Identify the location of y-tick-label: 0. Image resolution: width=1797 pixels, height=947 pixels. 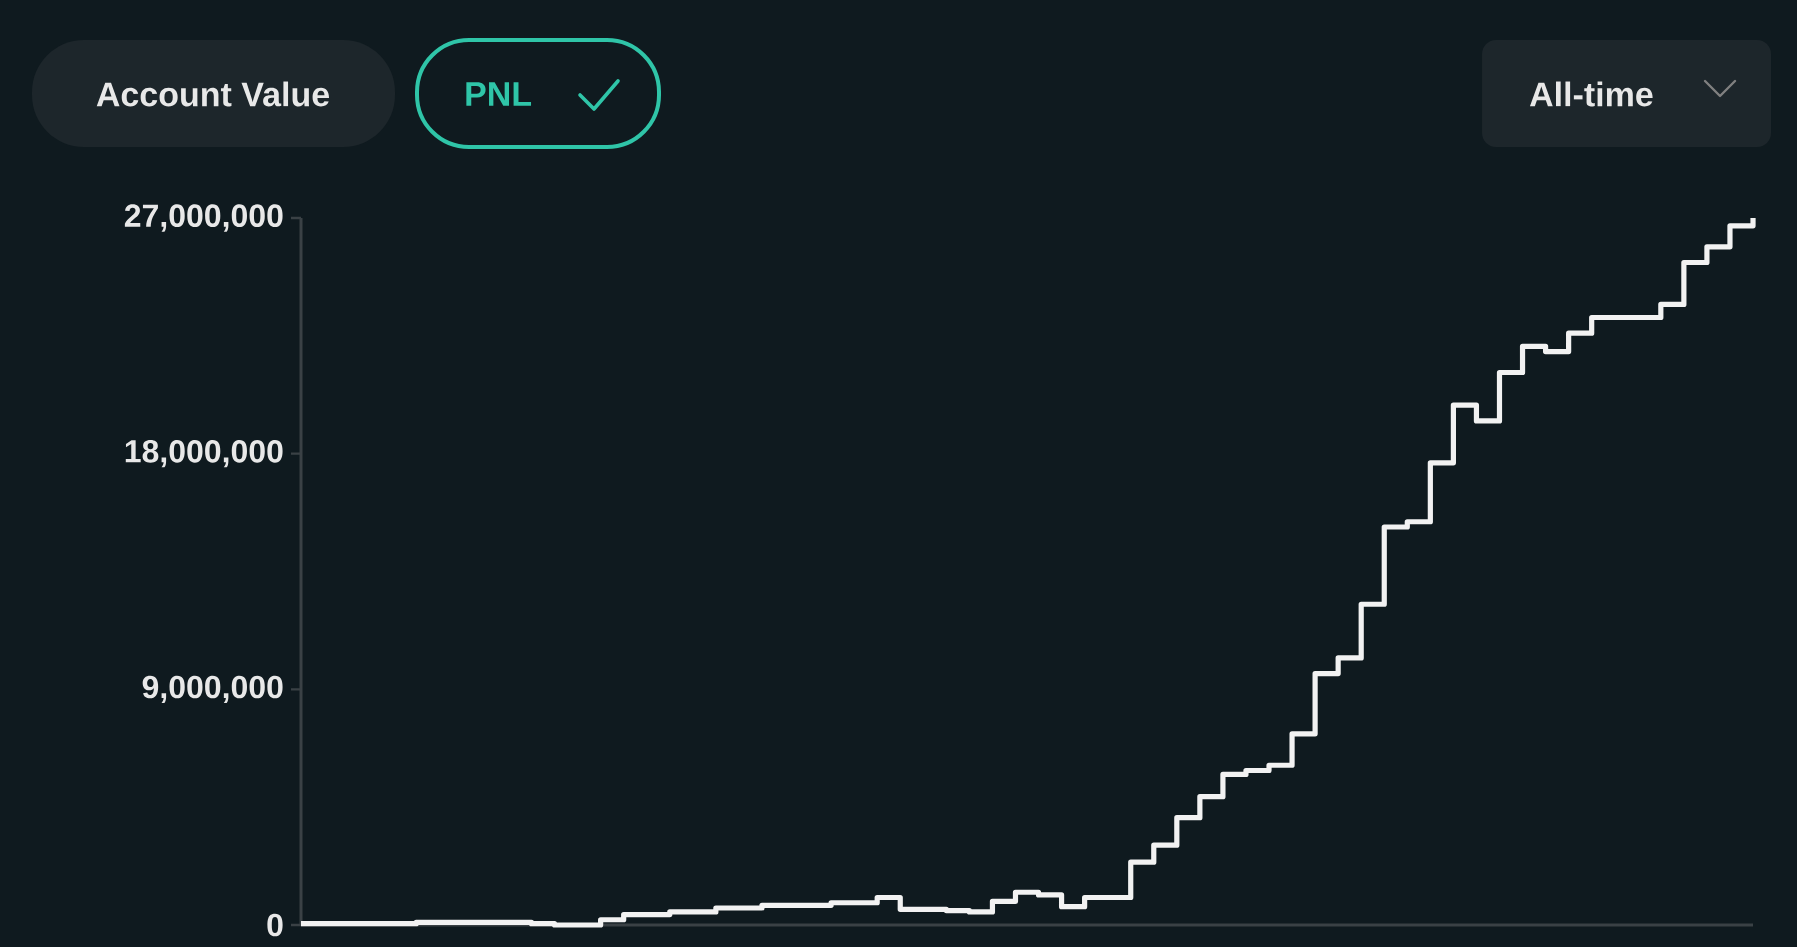
(275, 925).